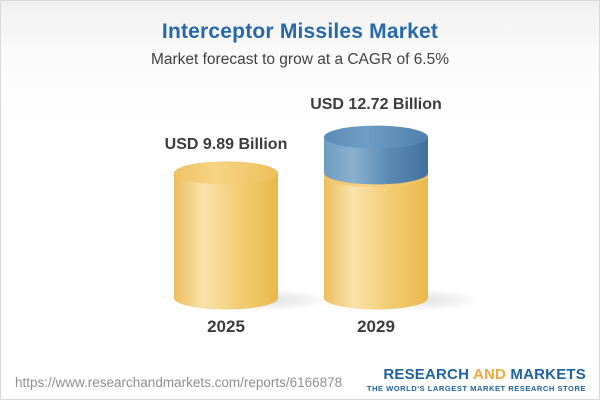  What do you see at coordinates (376, 326) in the screenshot?
I see `category-label-2029: 2029` at bounding box center [376, 326].